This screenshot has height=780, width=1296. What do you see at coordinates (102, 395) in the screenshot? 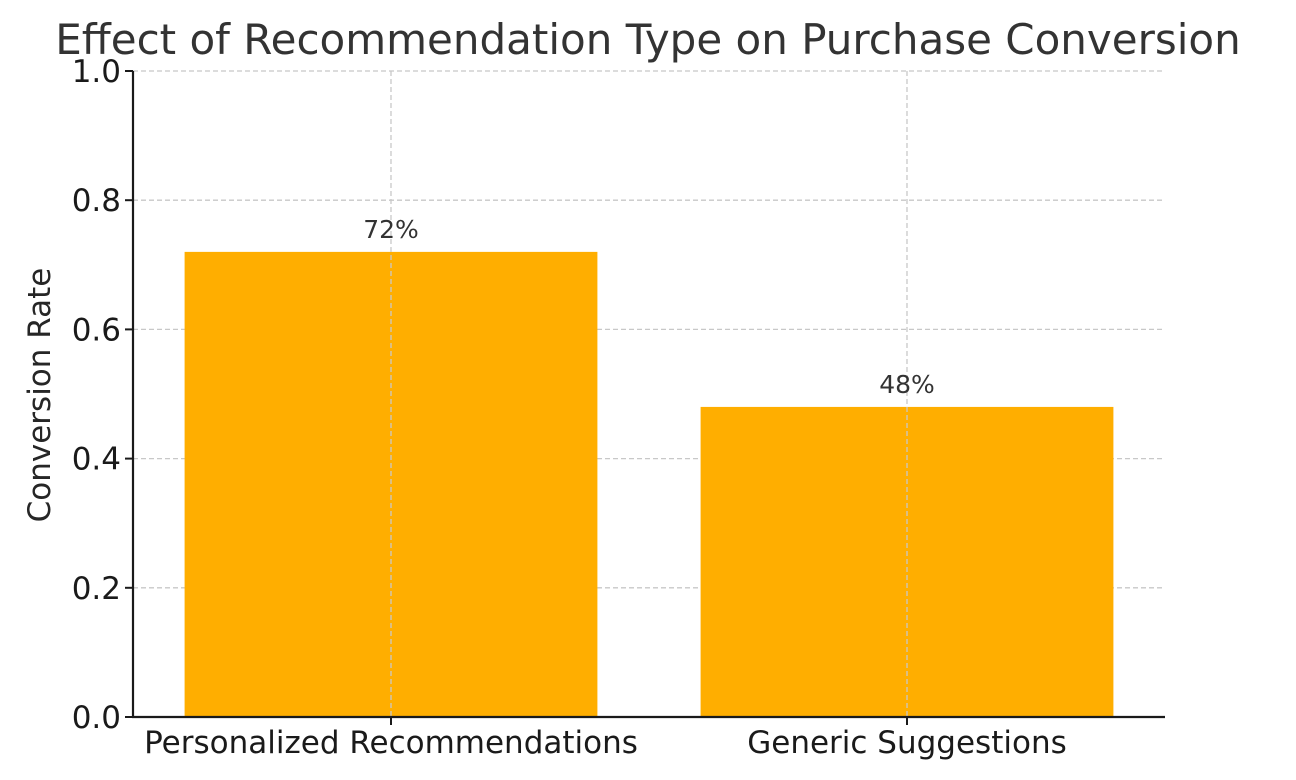
I see `y-ticks: 0.0 0.2 0.4 0.6 0.8 1.0` at bounding box center [102, 395].